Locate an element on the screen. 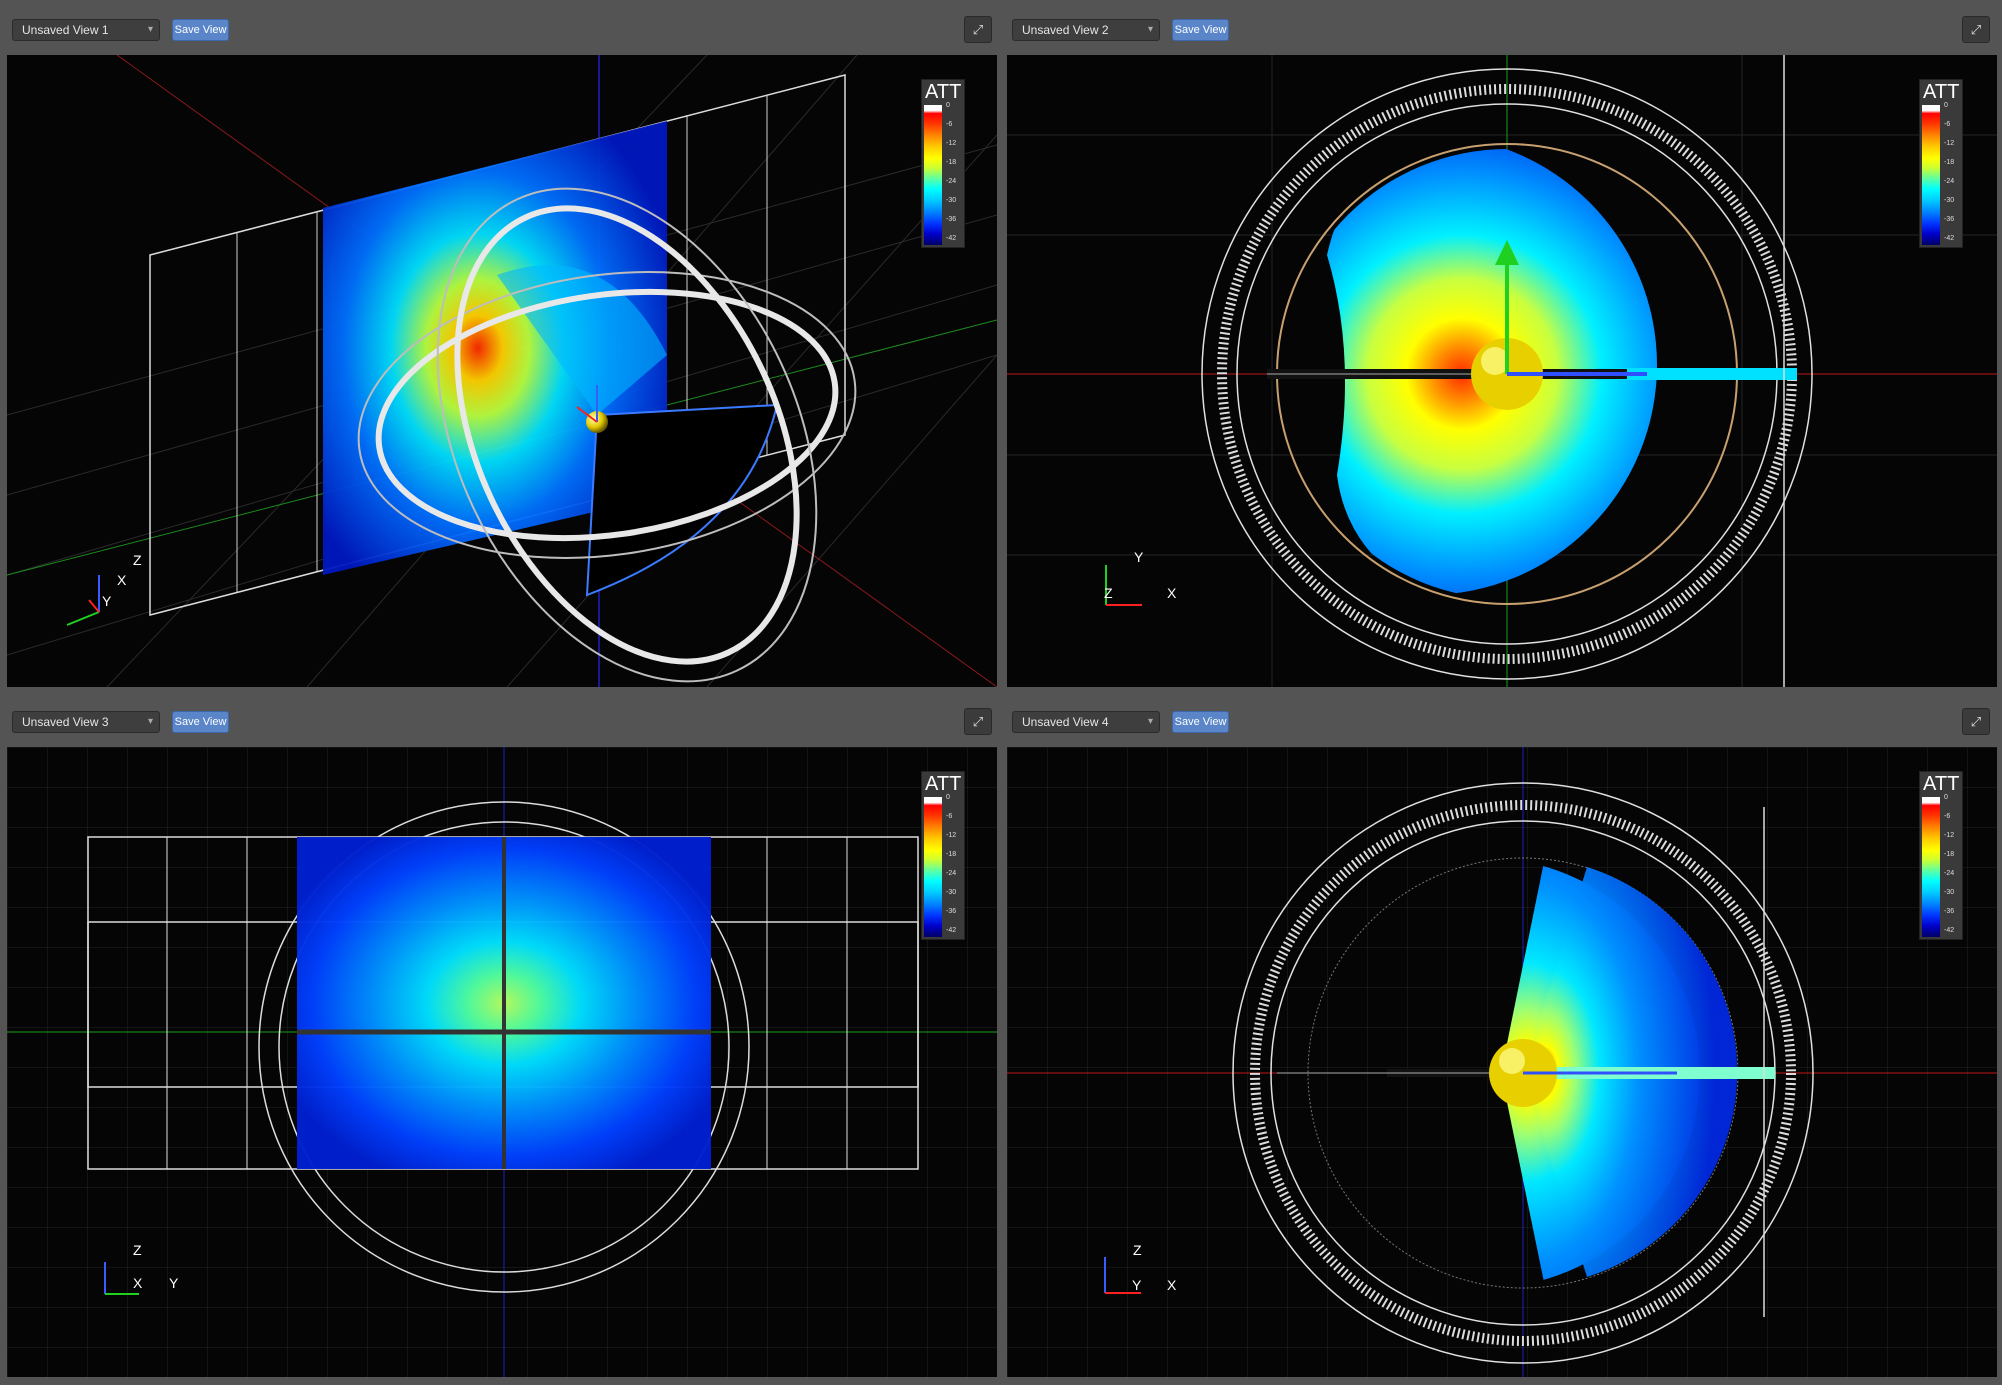 This screenshot has height=1385, width=2002. view-toolbar-3: Unsaved View 3 ▾ Save View ⤢ is located at coordinates (500, 719).